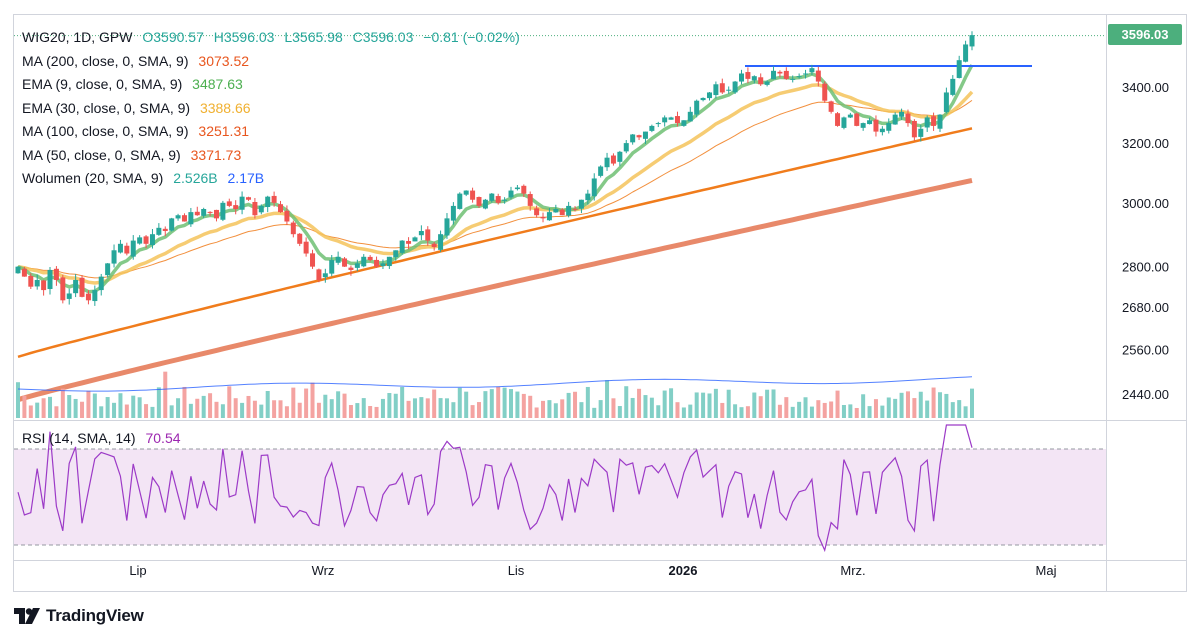  Describe the element at coordinates (79, 616) in the screenshot. I see `tradingview-brand: TradingView` at that location.